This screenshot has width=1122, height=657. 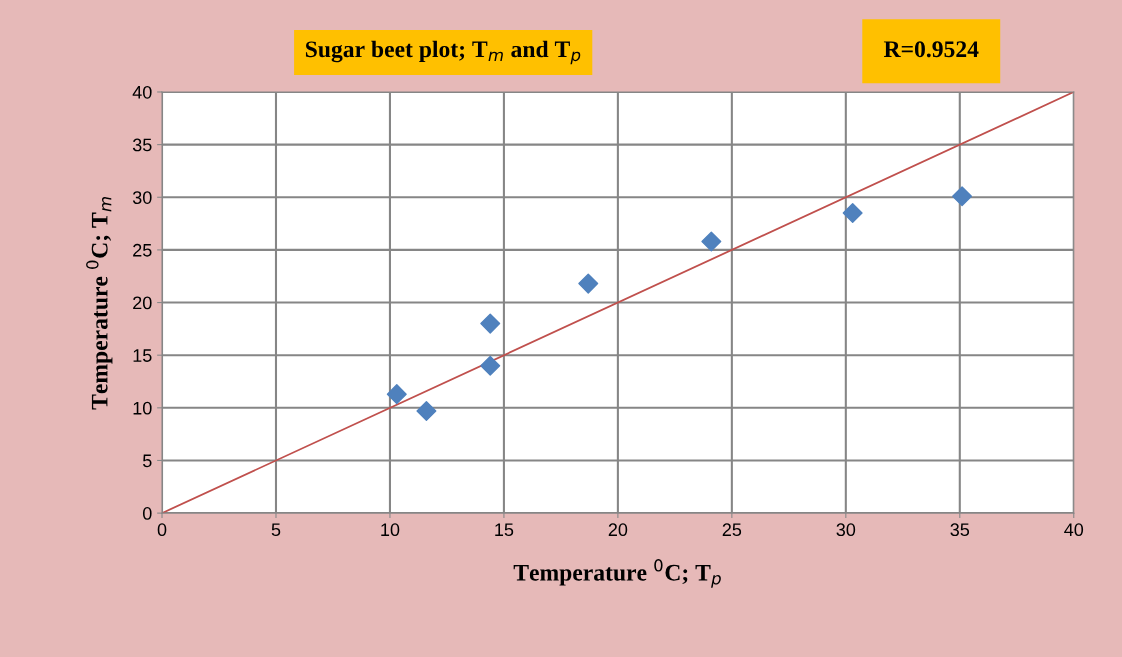 What do you see at coordinates (142, 250) in the screenshot?
I see `y-tick-label: 25` at bounding box center [142, 250].